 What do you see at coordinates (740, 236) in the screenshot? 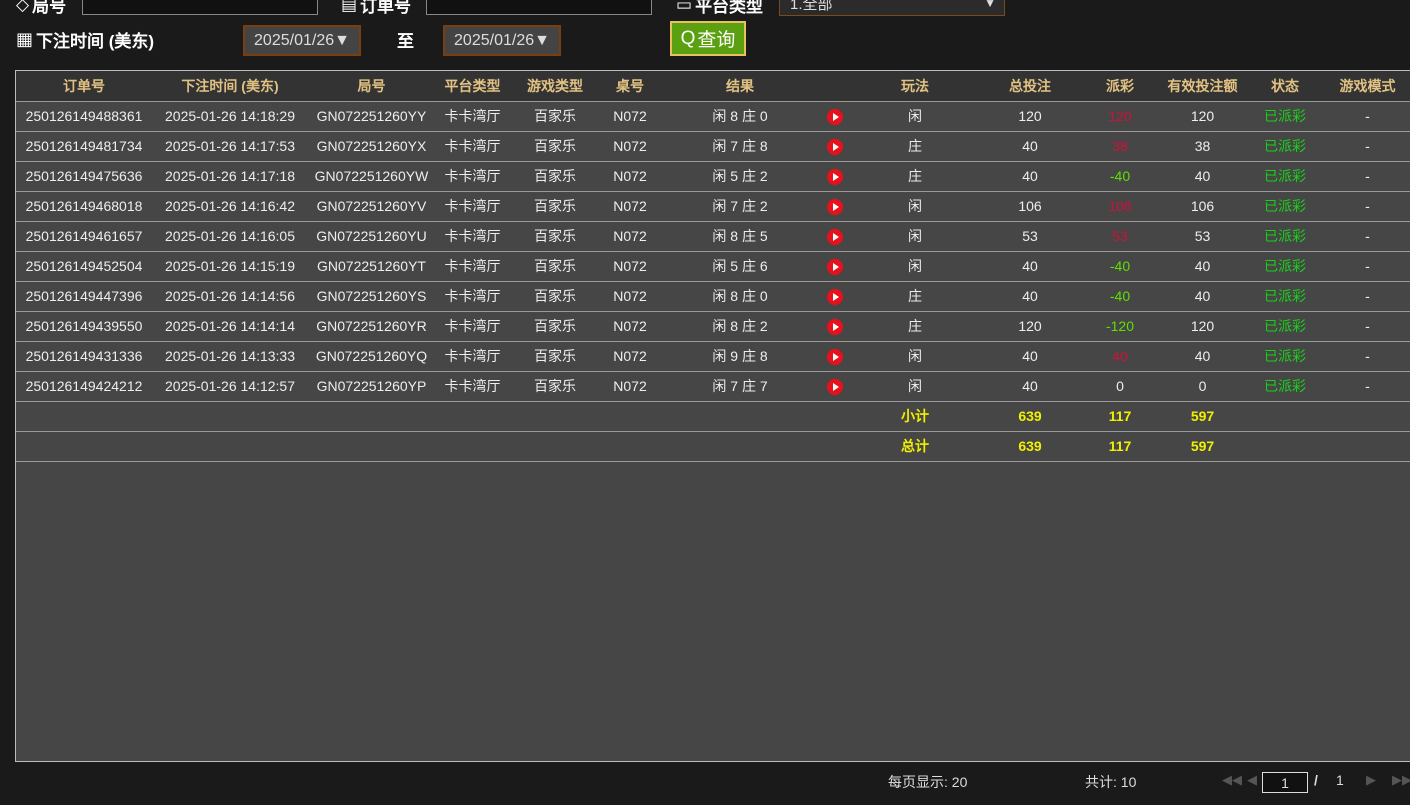
I see `table-cell: 闲 8 庄 5` at bounding box center [740, 236].